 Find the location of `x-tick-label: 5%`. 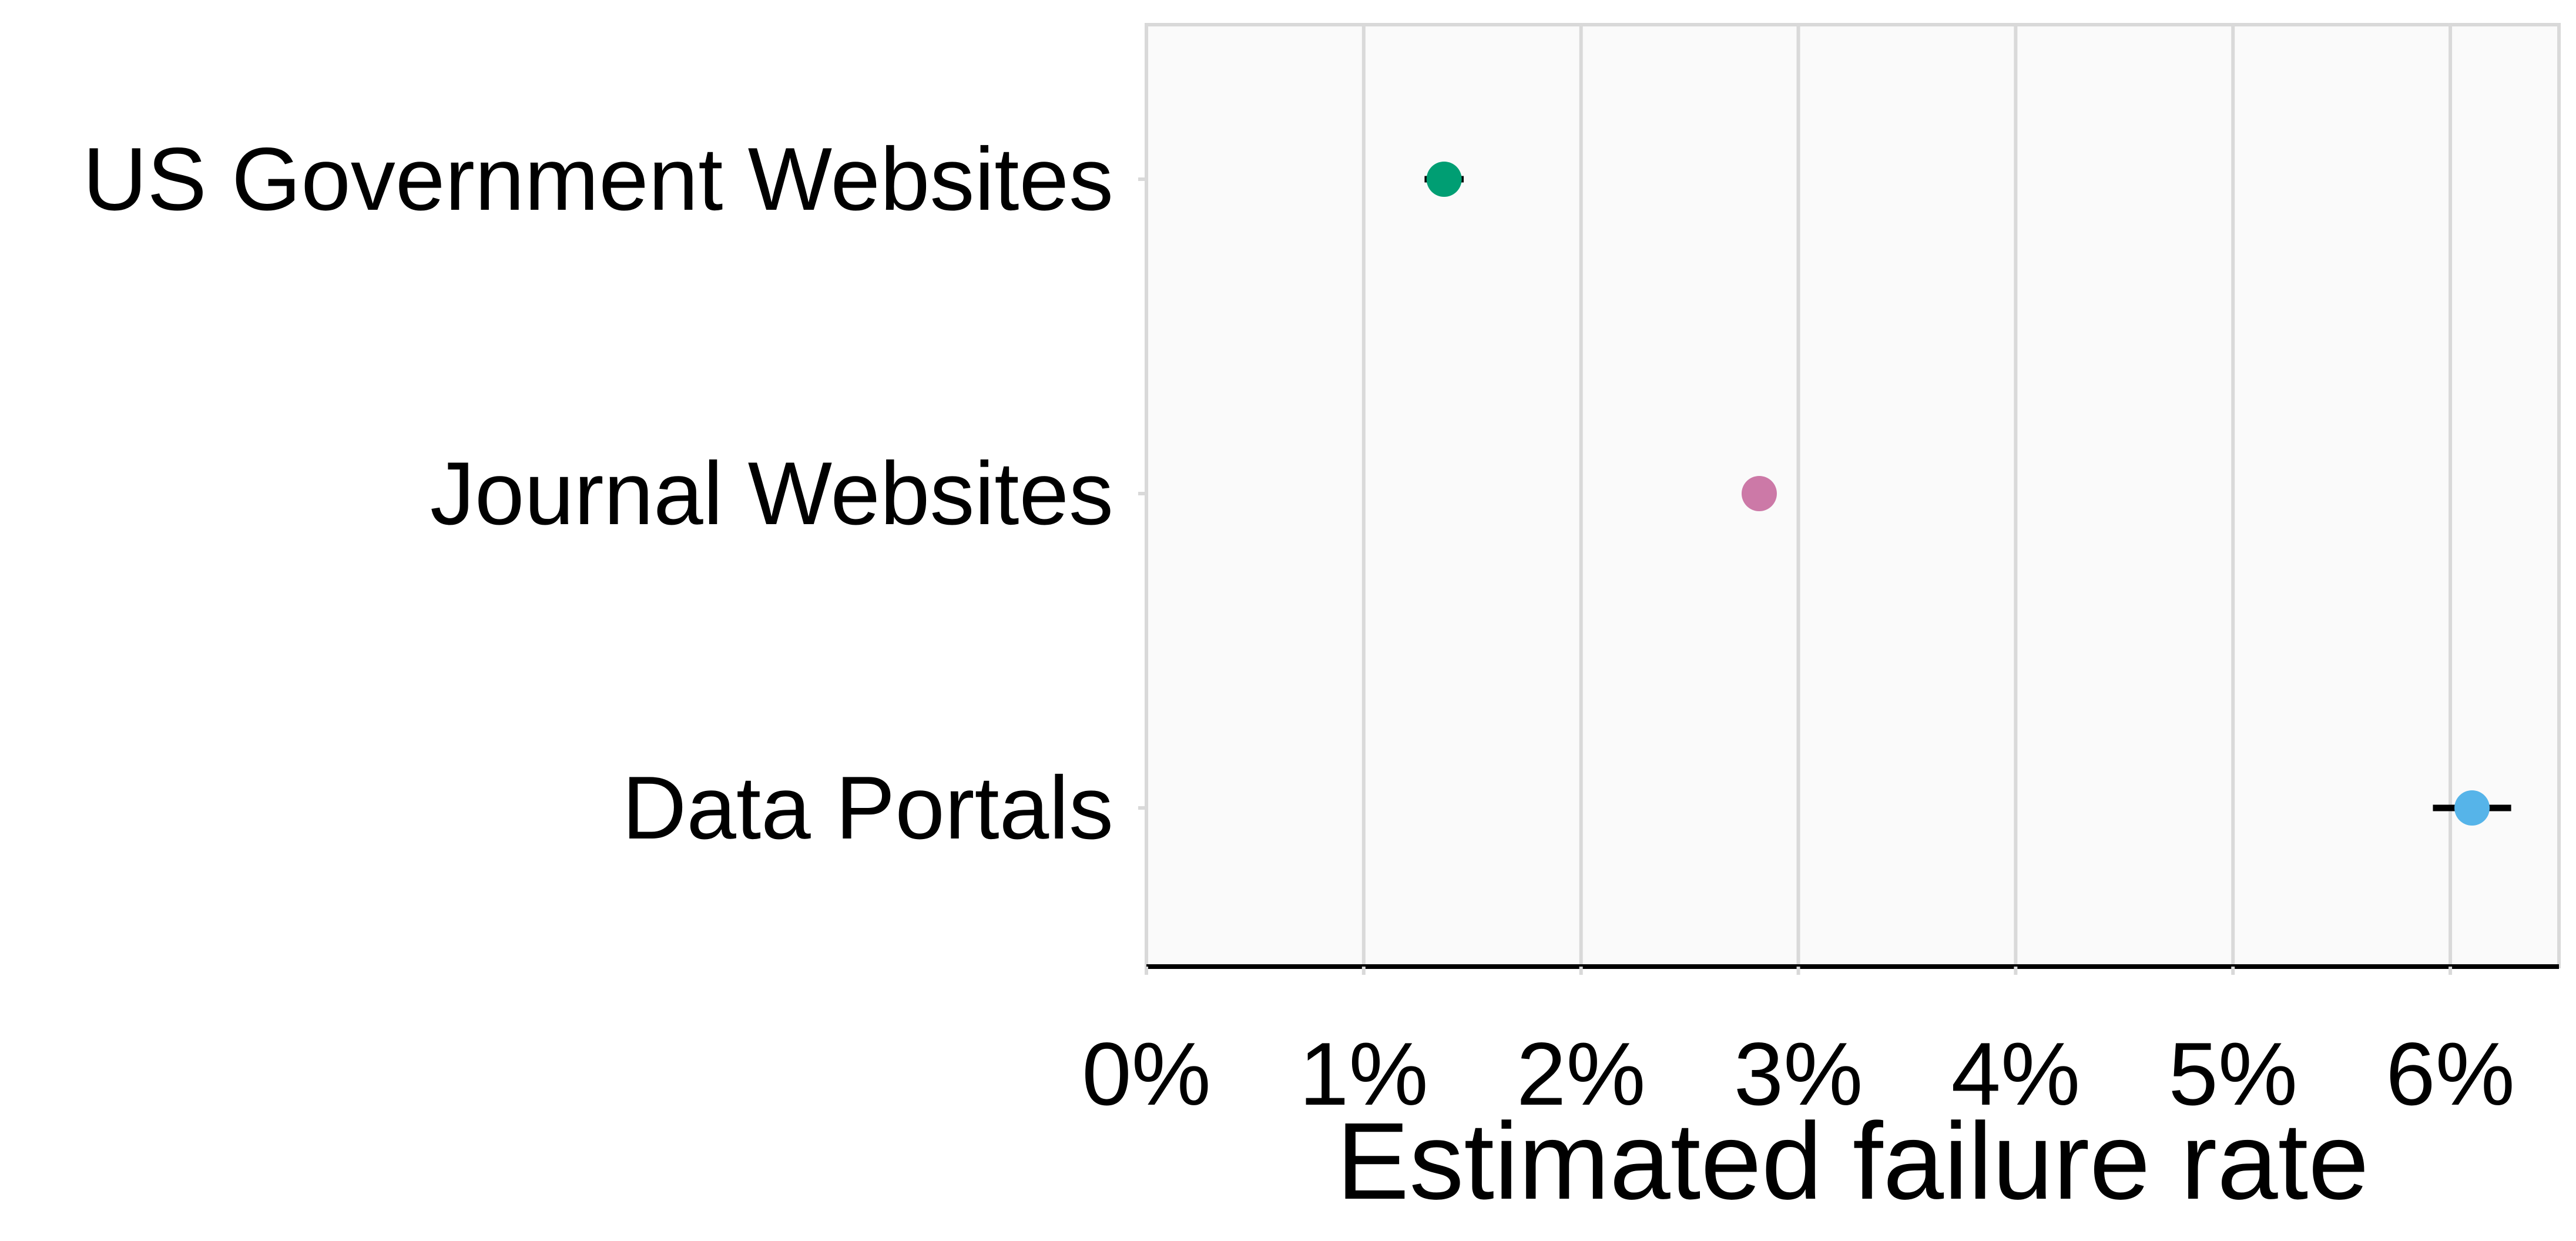

x-tick-label: 5% is located at coordinates (2232, 1074).